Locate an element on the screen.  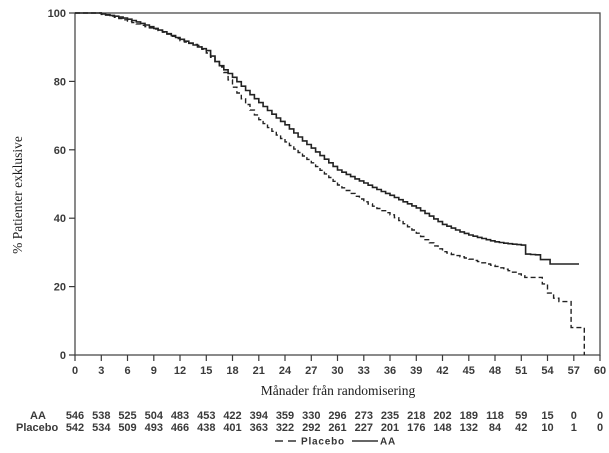
risk-value-placebo: 10 is located at coordinates (547, 428).